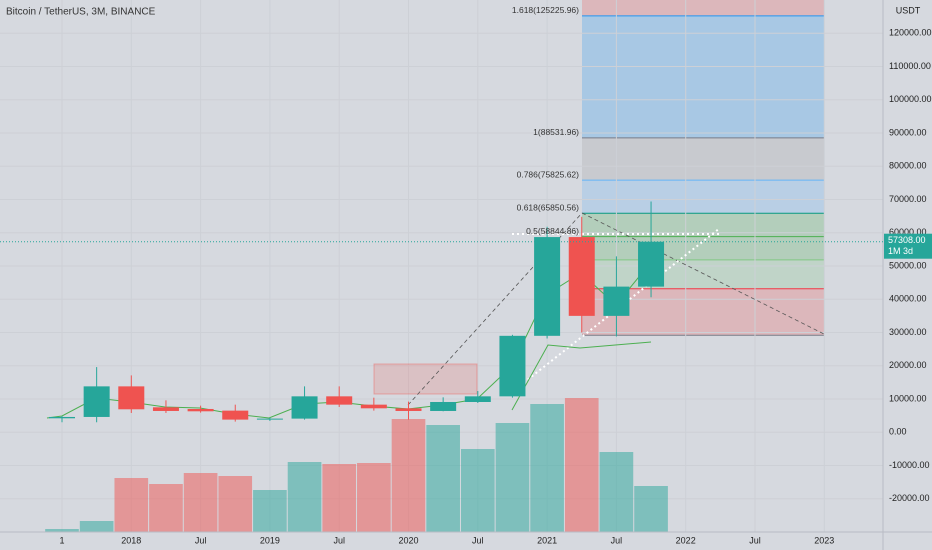  What do you see at coordinates (908, 332) in the screenshot?
I see `y-tick-label: 30000.00` at bounding box center [908, 332].